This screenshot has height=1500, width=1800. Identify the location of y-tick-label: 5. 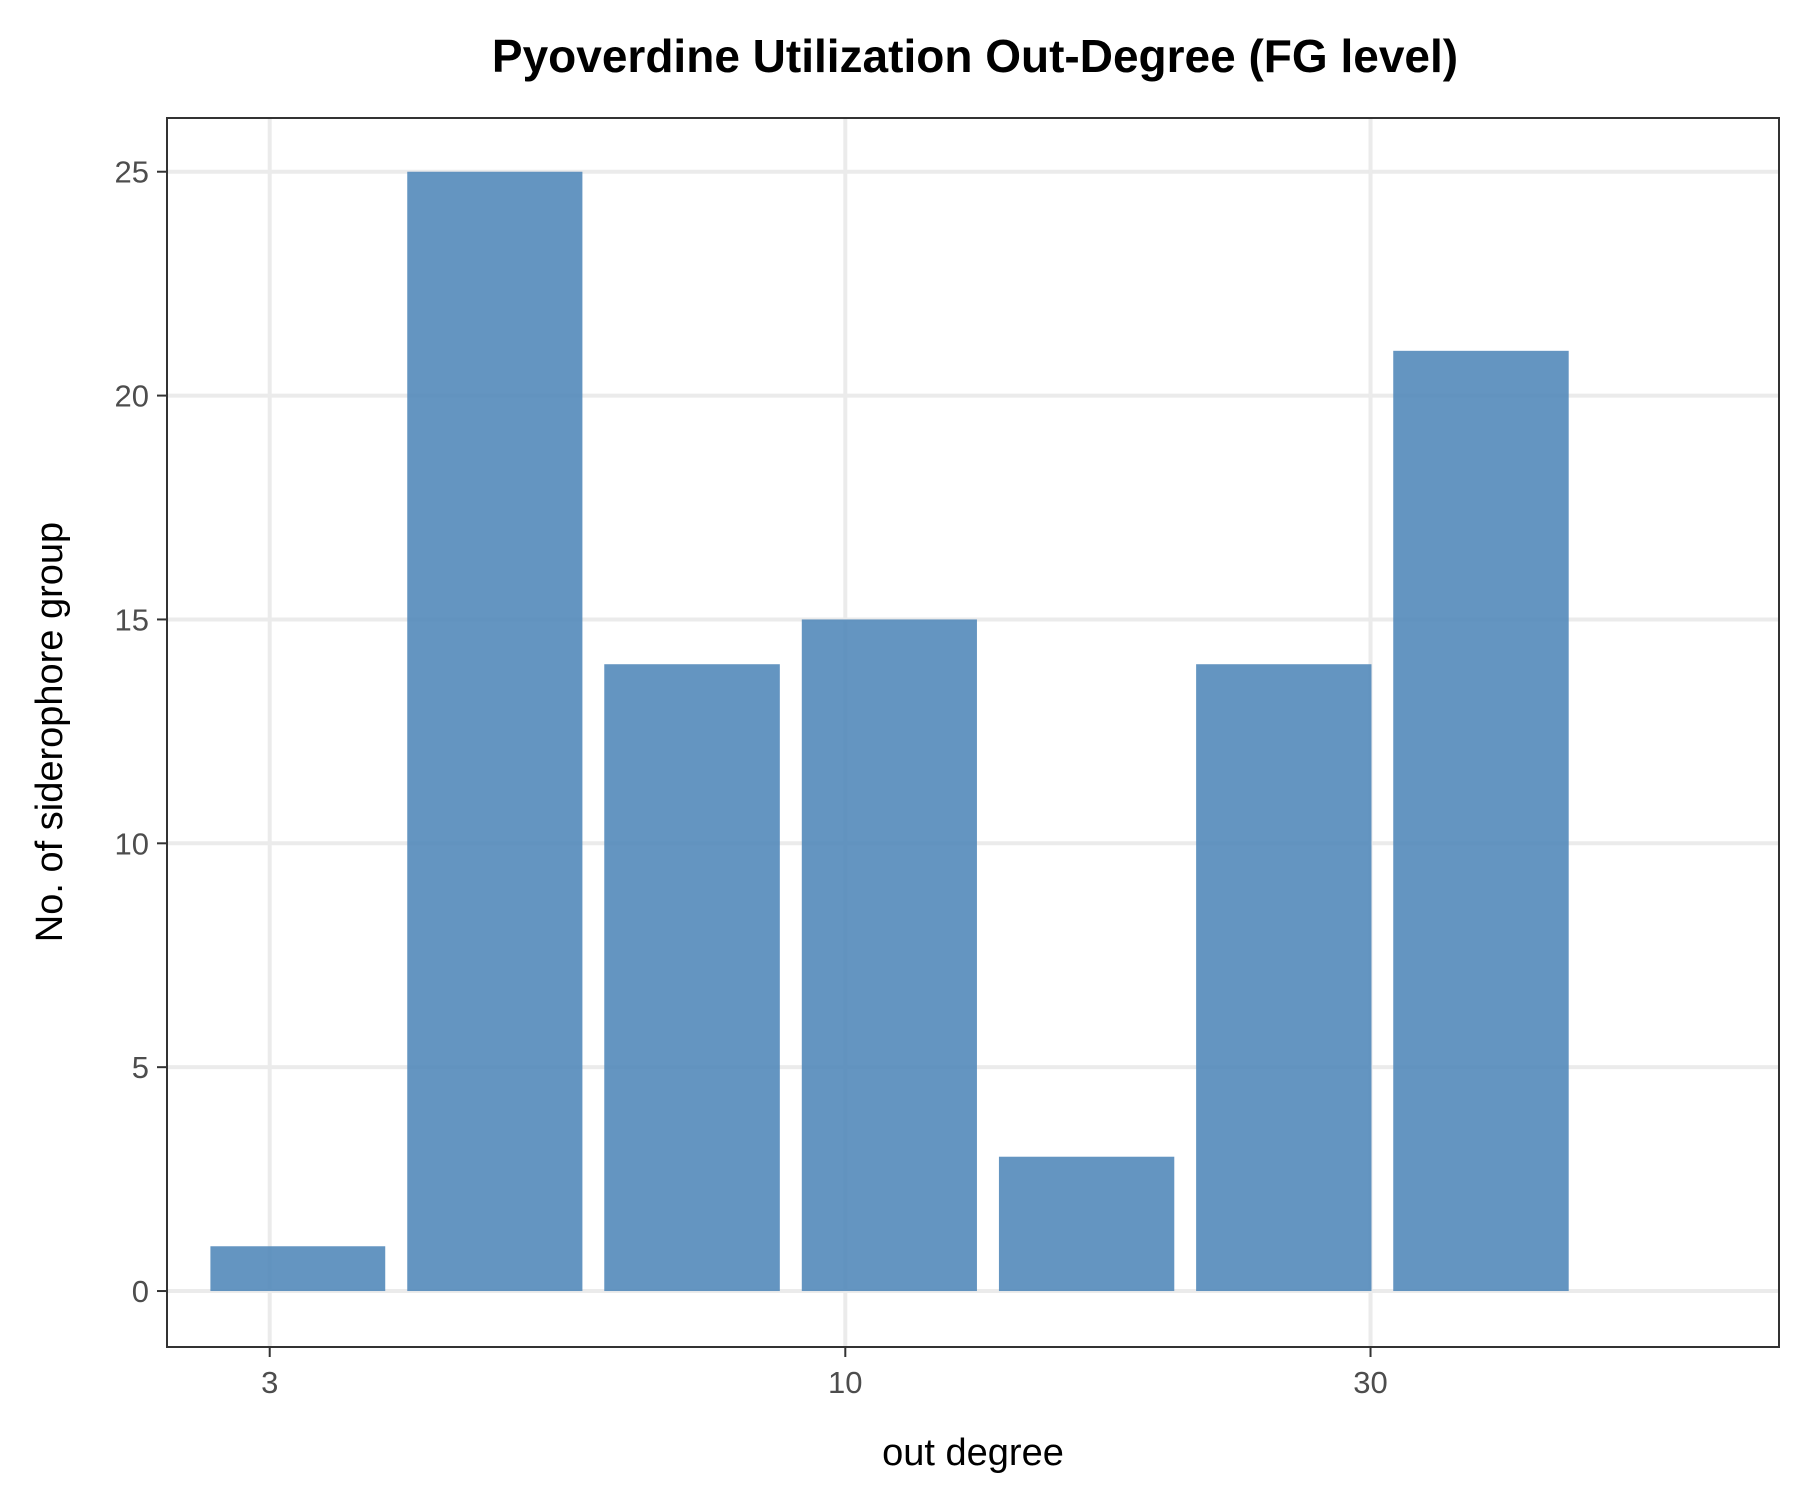
(140, 1067).